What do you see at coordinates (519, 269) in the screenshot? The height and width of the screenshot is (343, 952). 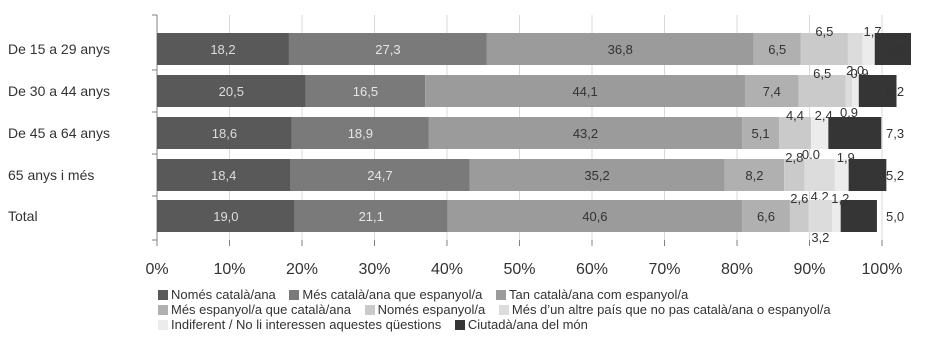 I see `x-tick-label: 50%` at bounding box center [519, 269].